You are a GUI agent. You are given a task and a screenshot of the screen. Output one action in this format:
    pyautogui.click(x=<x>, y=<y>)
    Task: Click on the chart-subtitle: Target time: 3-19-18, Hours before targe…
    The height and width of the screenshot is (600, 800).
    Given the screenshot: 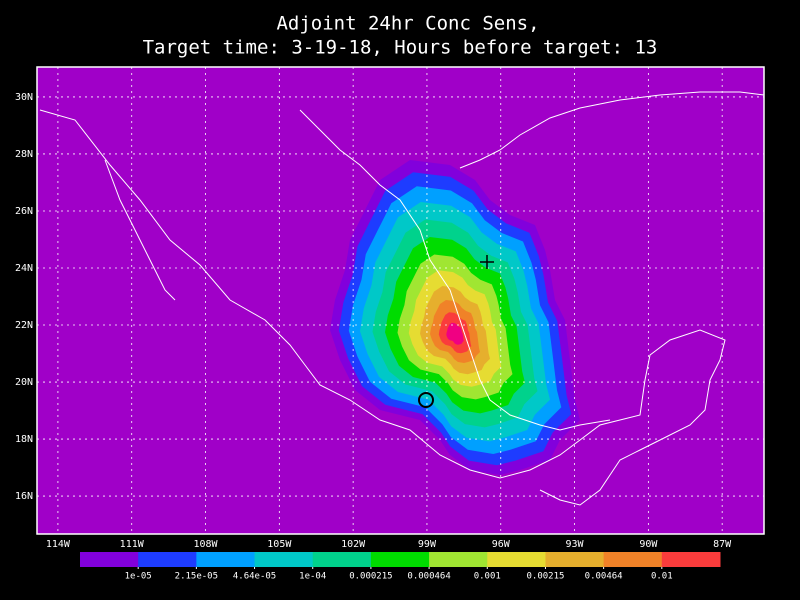 What is the action you would take?
    pyautogui.click(x=400, y=48)
    